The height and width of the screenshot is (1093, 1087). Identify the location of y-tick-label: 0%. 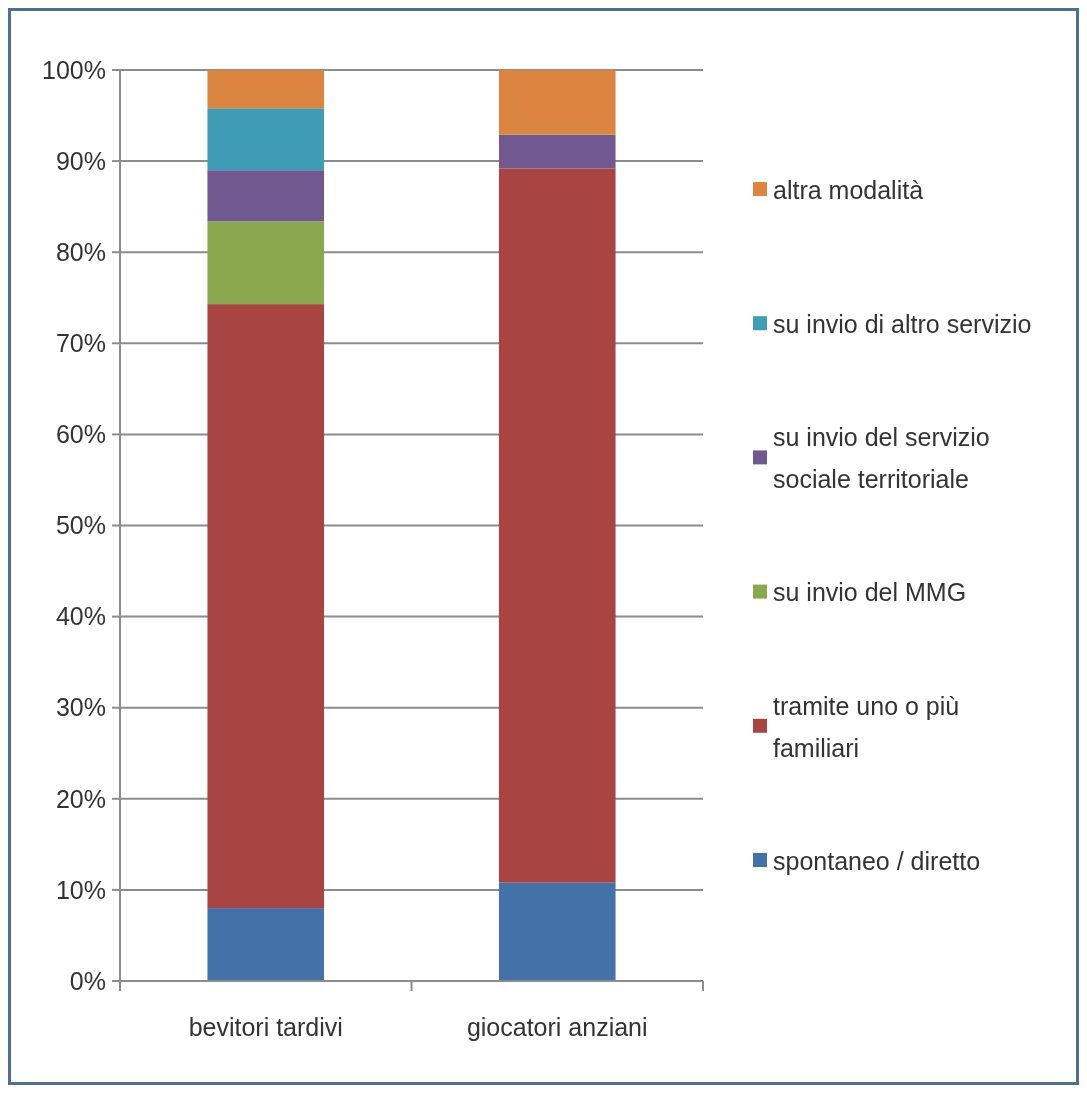
(87, 980).